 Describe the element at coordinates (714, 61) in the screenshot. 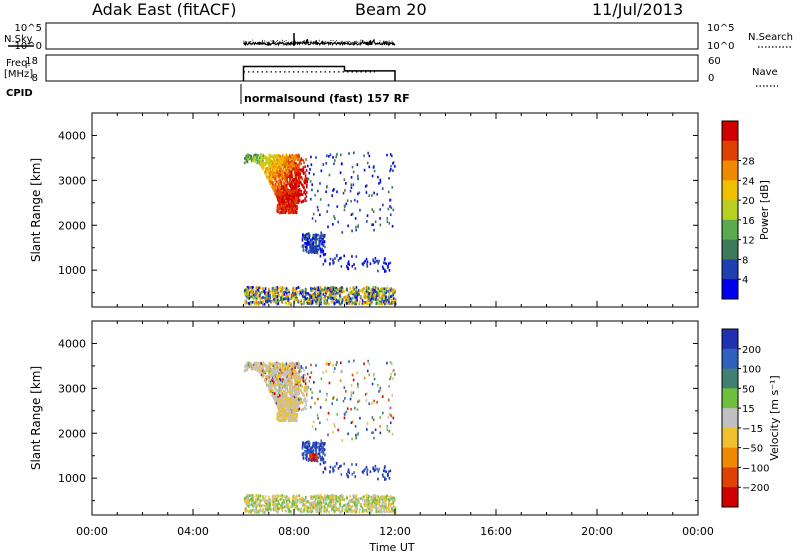

I see `nave-tick-high: 60` at that location.